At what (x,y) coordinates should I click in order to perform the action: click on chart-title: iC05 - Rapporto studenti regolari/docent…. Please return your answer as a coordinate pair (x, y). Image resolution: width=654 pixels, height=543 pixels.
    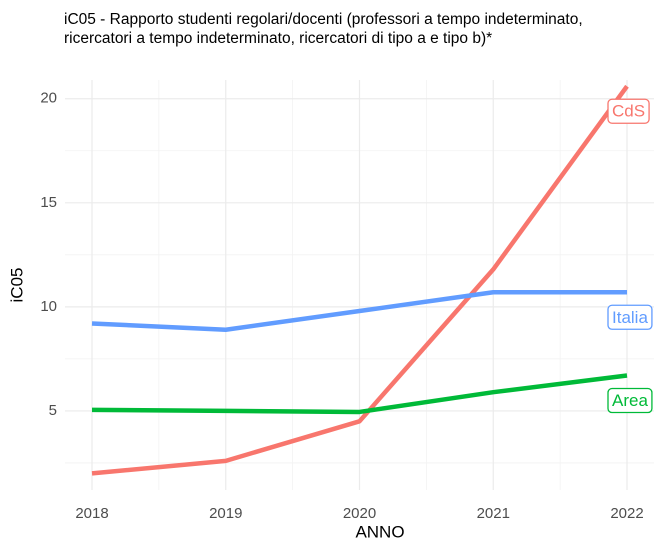
    Looking at the image, I should click on (323, 29).